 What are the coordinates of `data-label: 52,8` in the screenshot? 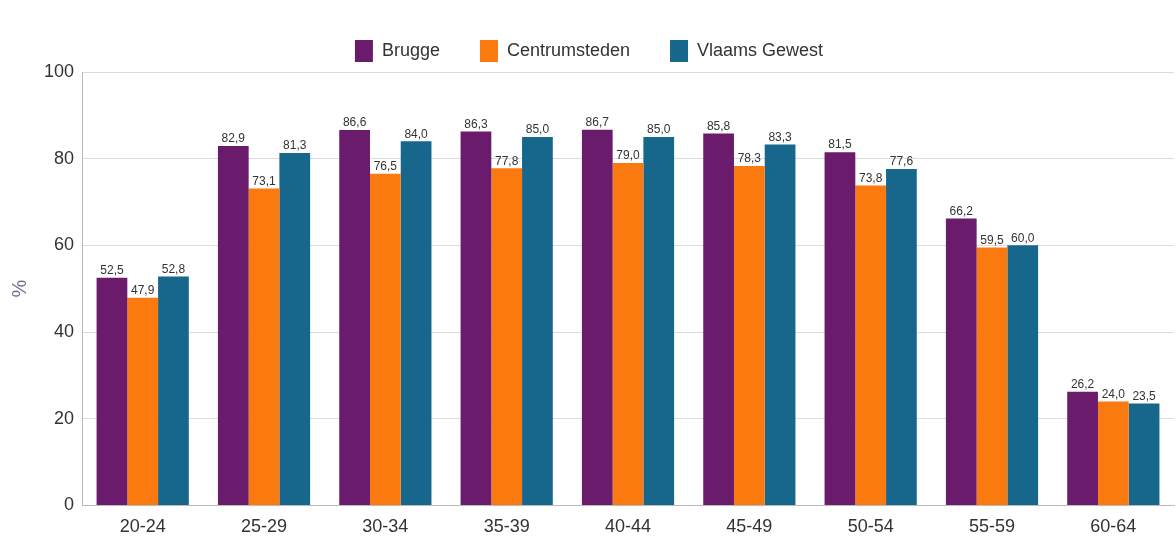 It's located at (173, 268).